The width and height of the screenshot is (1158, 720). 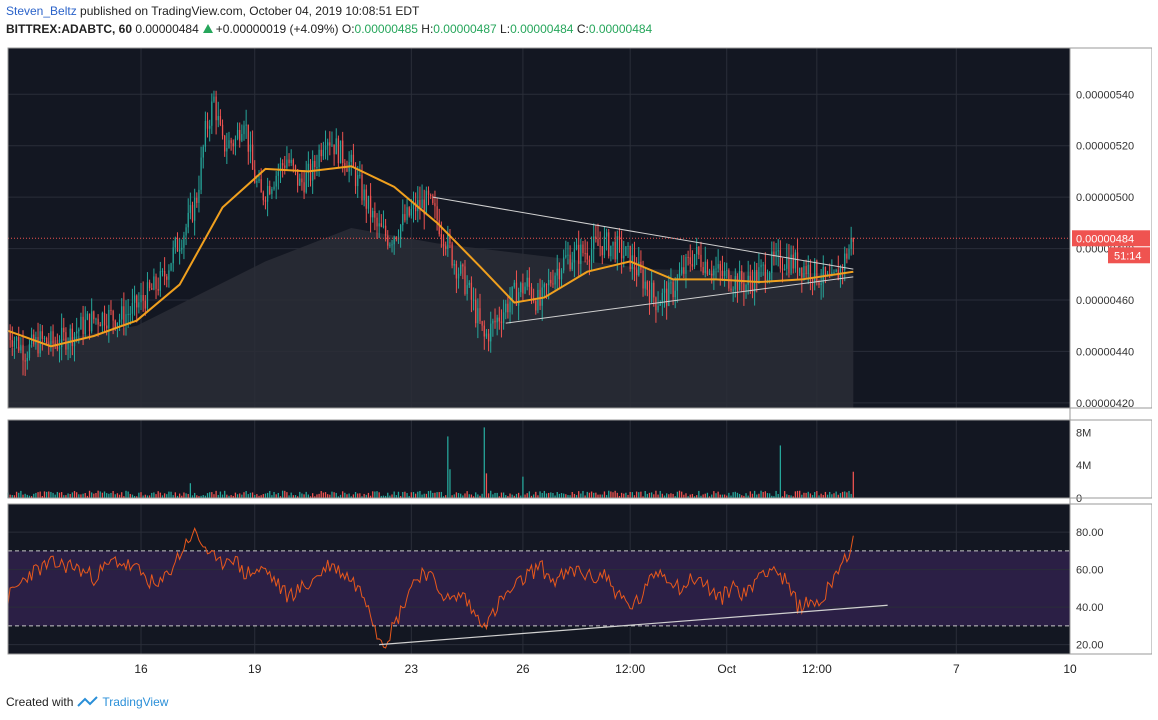 I want to click on countdown-tag, so click(x=1129, y=255).